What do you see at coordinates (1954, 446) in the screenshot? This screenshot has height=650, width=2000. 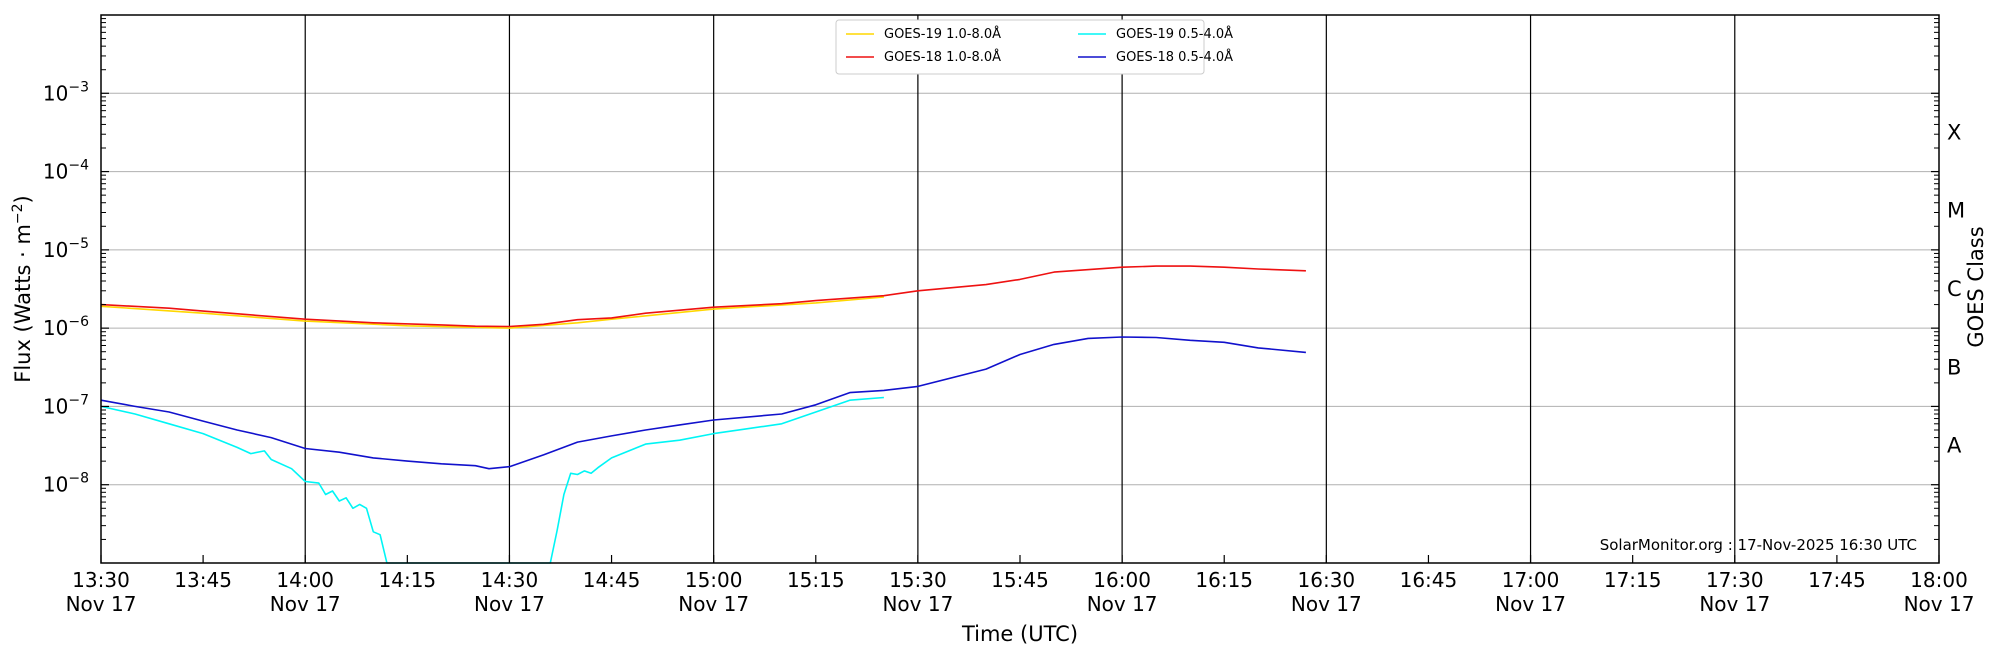 I see `goes-class-label: A` at bounding box center [1954, 446].